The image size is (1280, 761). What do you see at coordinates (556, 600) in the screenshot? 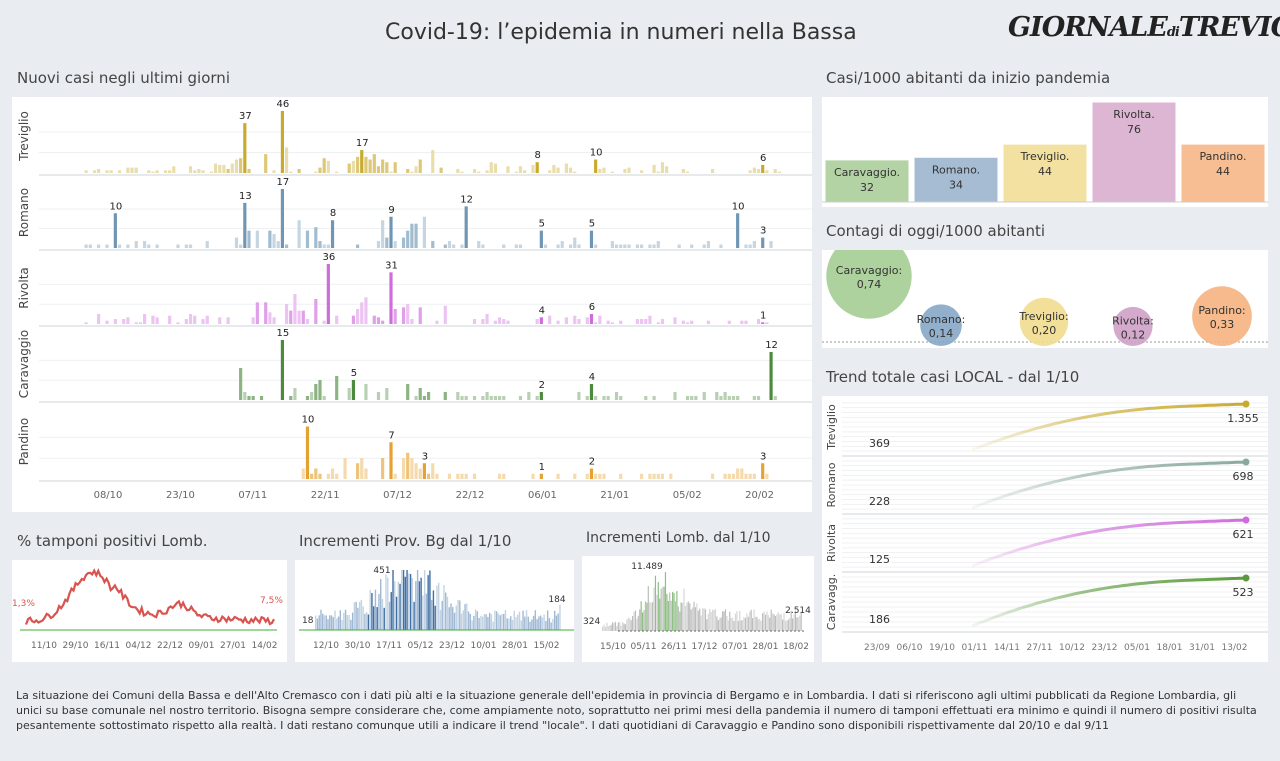
I see `end-value-label: 184` at bounding box center [556, 600].